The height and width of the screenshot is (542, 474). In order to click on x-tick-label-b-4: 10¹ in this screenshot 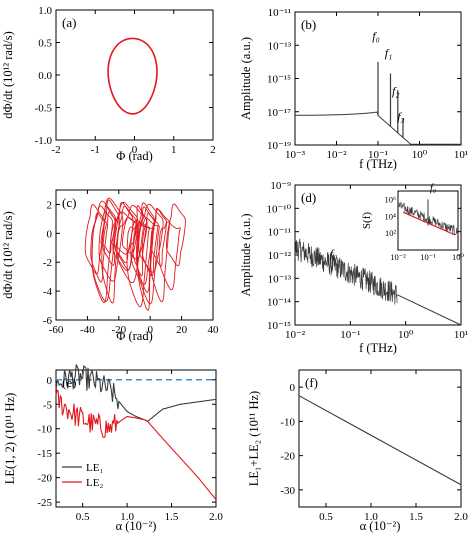, I will do `click(461, 155)`.